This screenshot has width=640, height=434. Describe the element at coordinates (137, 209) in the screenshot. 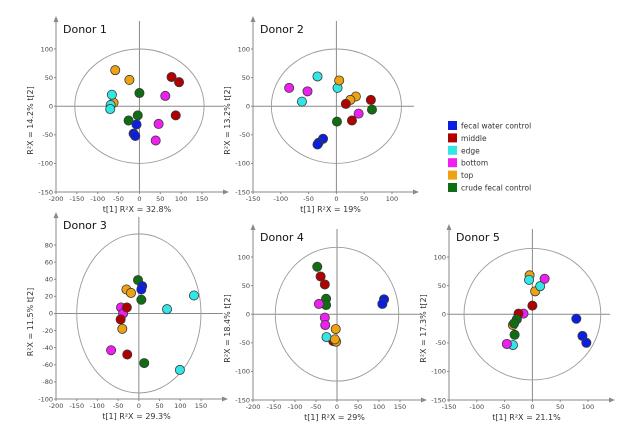

I see `x-axis-label: t[1] R²X = 32.8%` at that location.